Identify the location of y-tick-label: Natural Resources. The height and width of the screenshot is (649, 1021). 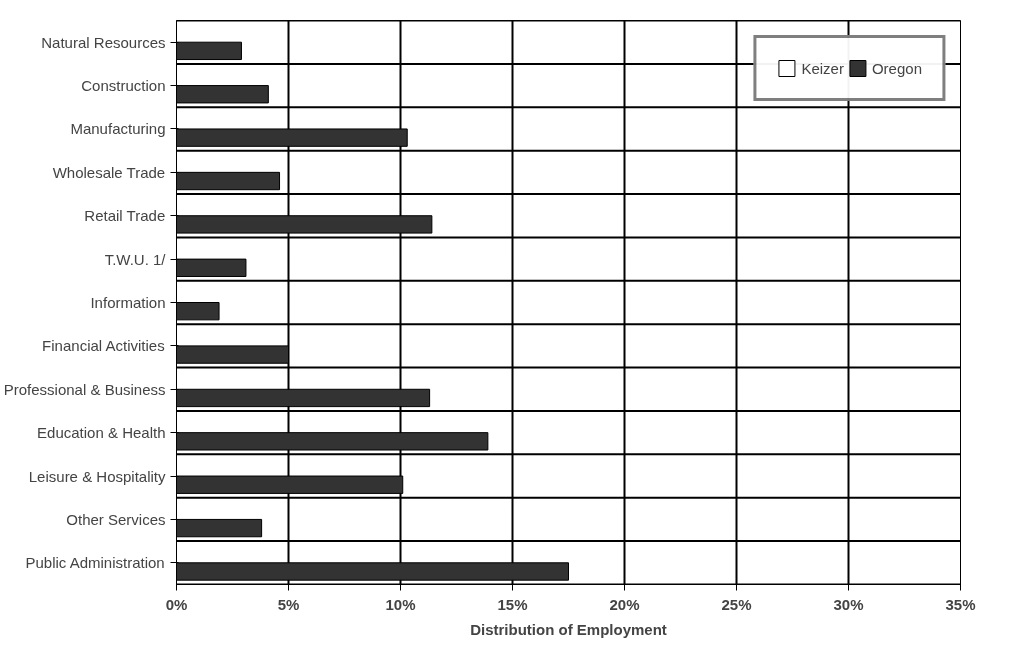
(103, 42).